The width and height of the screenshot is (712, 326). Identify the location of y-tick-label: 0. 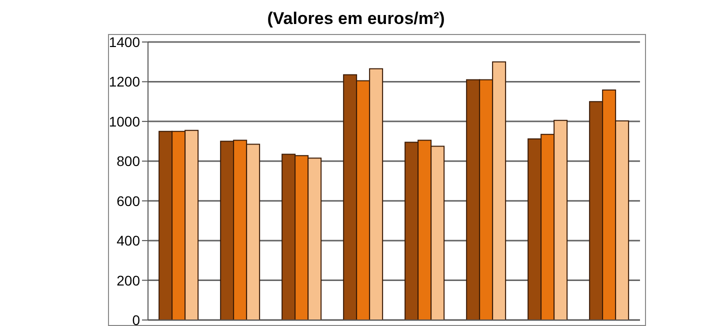
(136, 319).